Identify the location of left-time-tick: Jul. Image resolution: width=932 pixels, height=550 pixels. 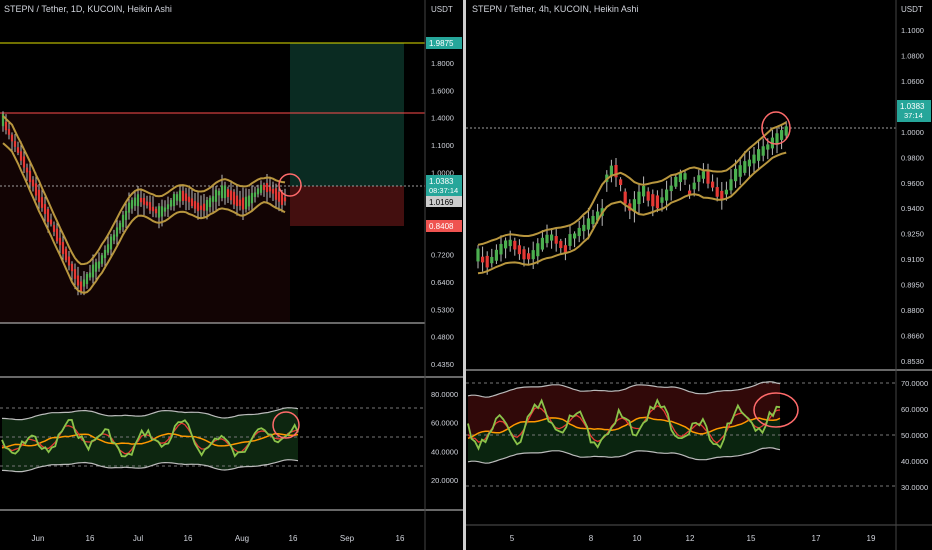
(138, 538).